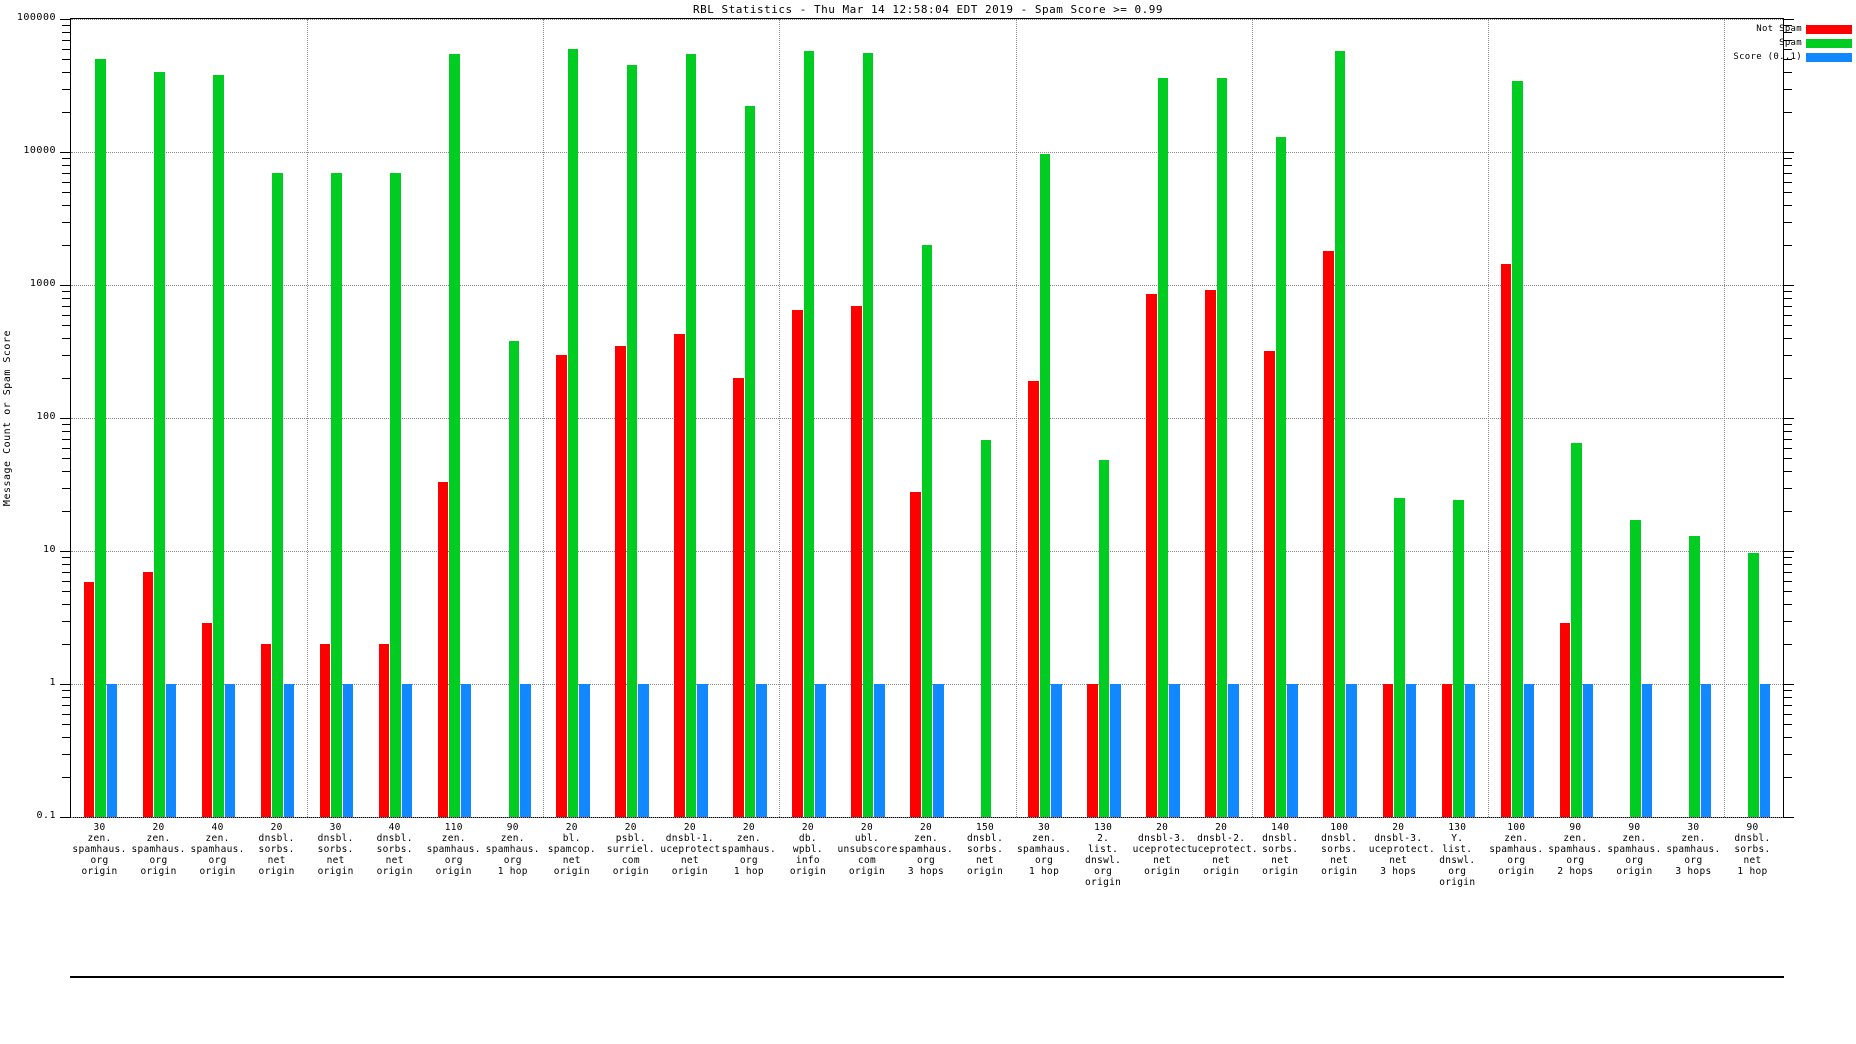 This screenshot has width=1856, height=1044. I want to click on x-axis-tick-label: 20 psbl. surriel. com origin, so click(630, 849).